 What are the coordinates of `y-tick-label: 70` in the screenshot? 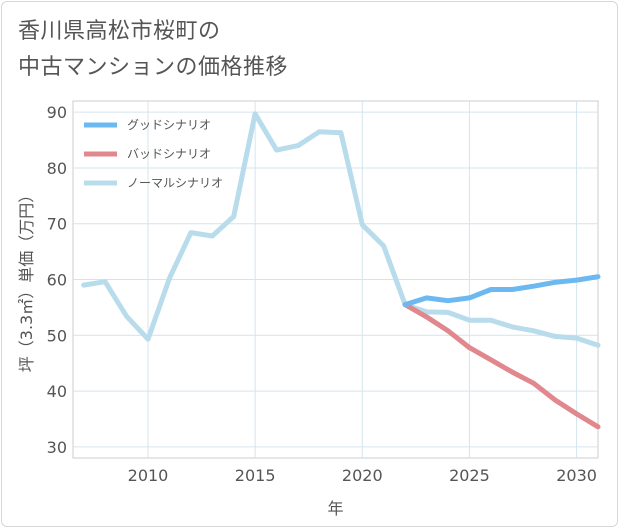 It's located at (57, 224).